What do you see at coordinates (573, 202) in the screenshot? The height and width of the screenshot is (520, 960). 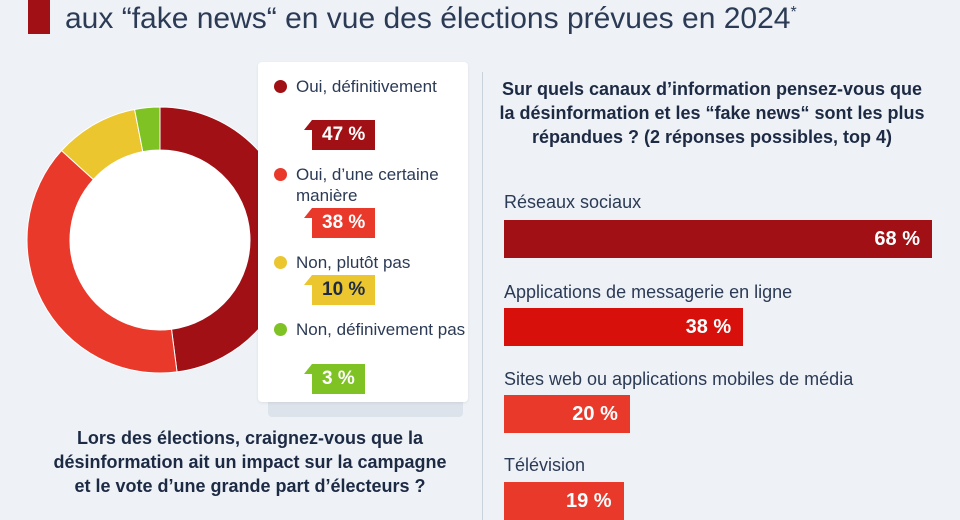 I see `bar-label-reseaux-sociaux: Réseaux sociaux` at bounding box center [573, 202].